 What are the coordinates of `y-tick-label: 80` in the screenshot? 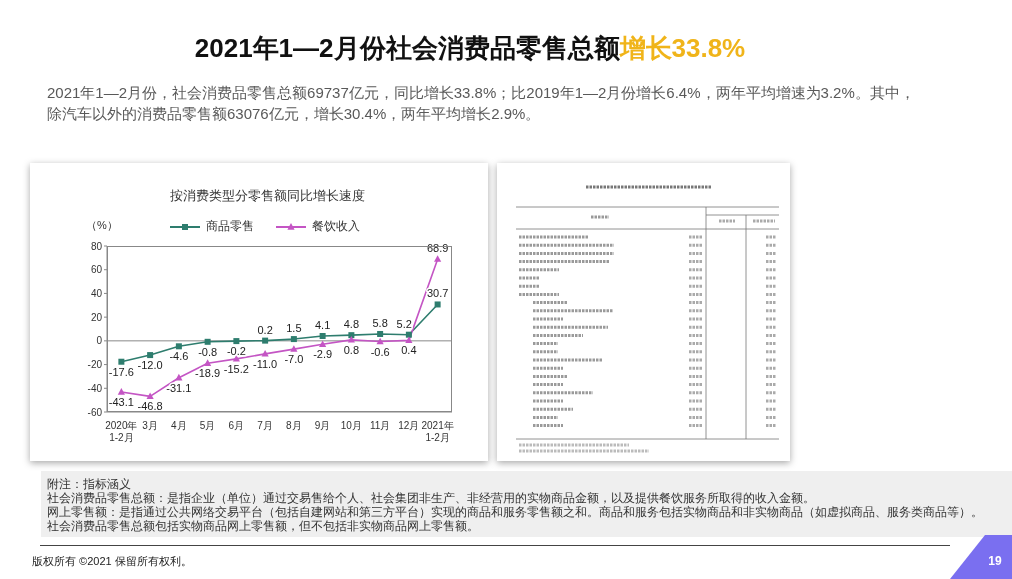 It's located at (96, 246).